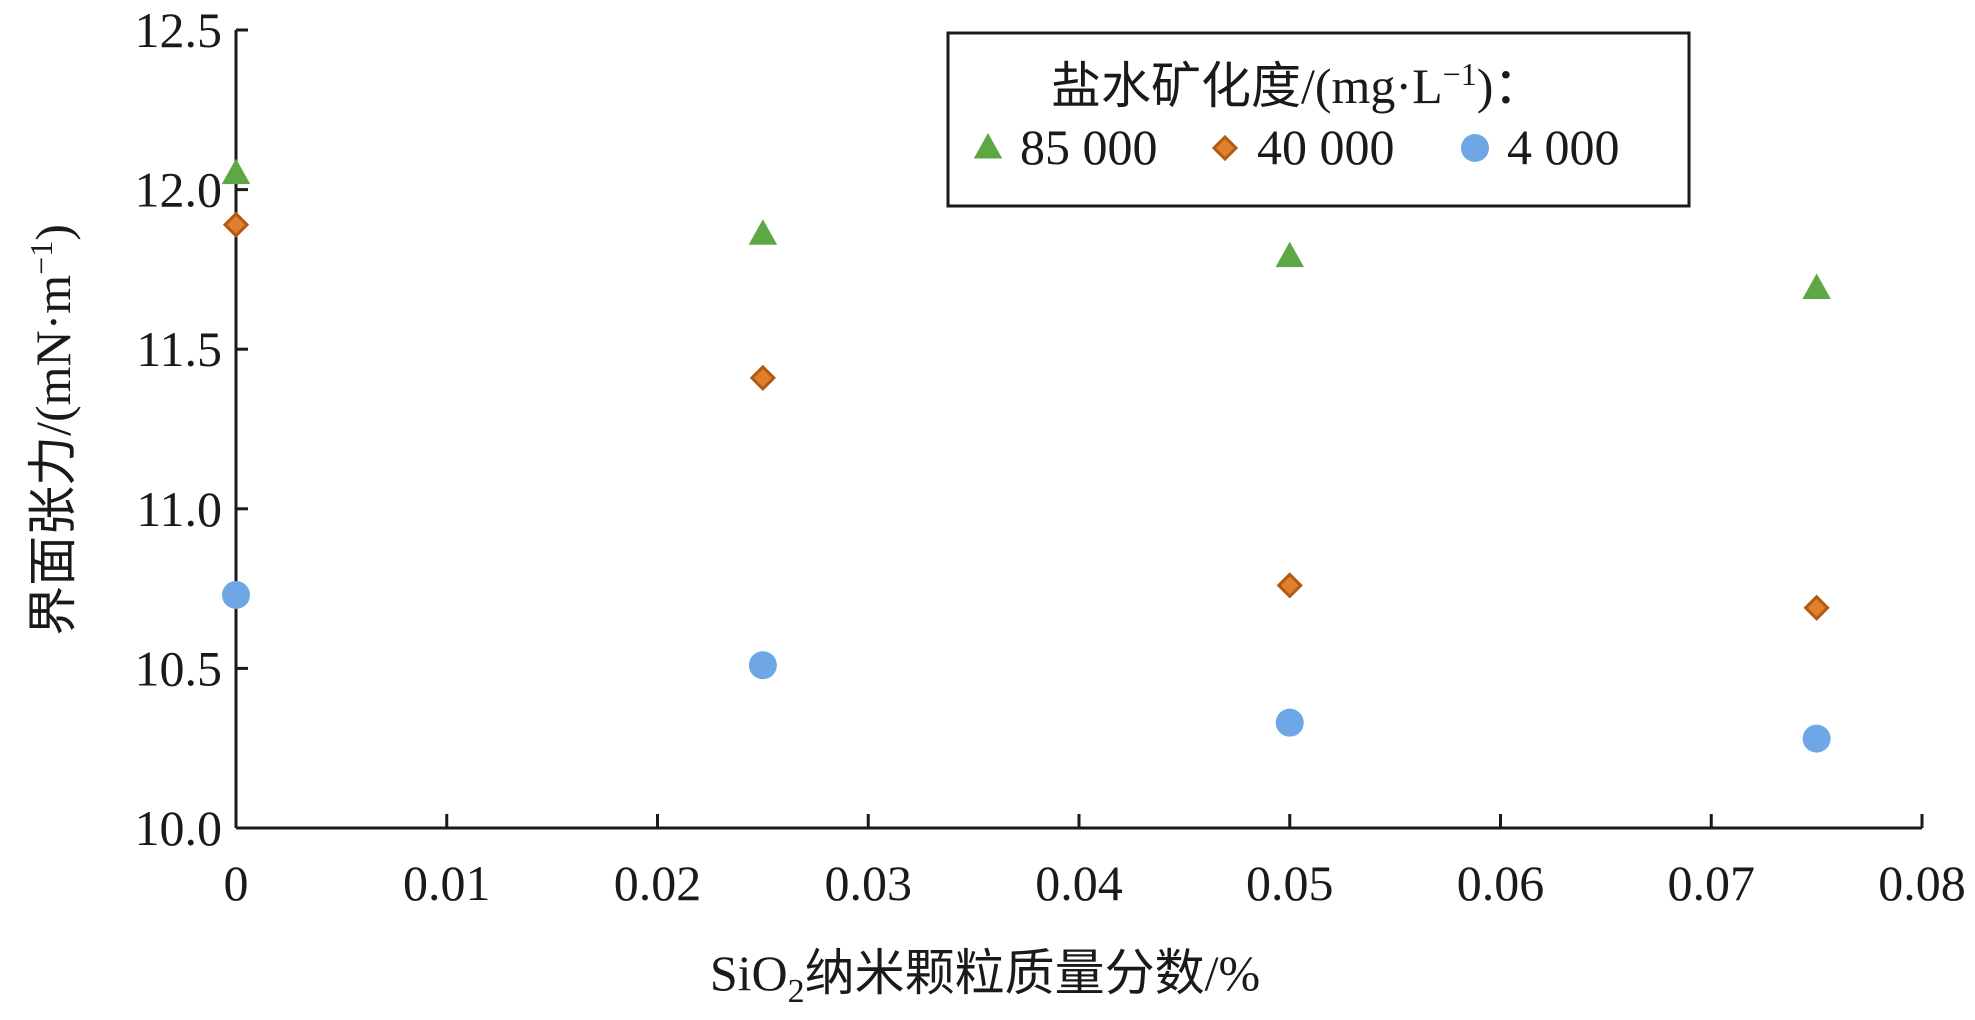 The image size is (1975, 1020). What do you see at coordinates (1079, 883) in the screenshot?
I see `x-tick-label: 0.04` at bounding box center [1079, 883].